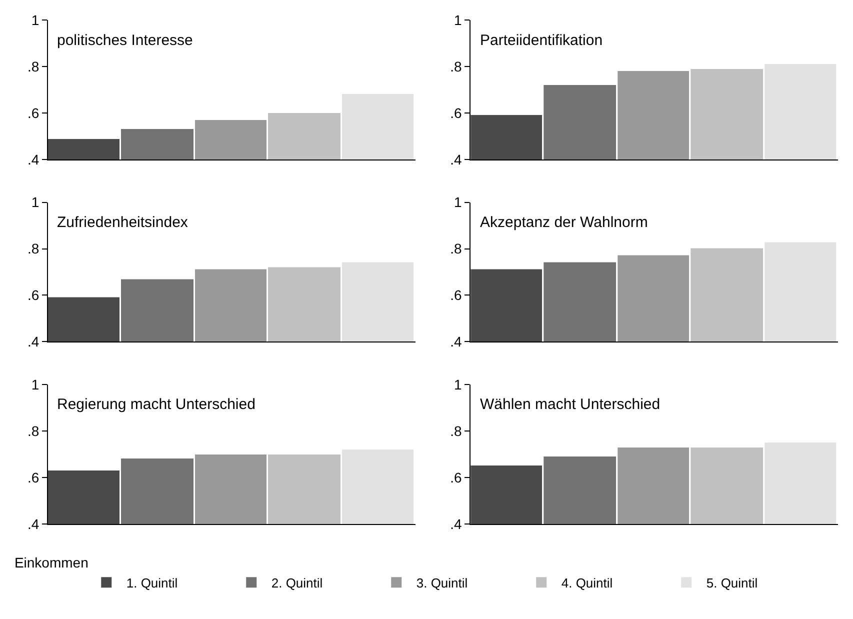 The height and width of the screenshot is (619, 853). Describe the element at coordinates (587, 582) in the screenshot. I see `legend-label: 4. Quintil` at that location.